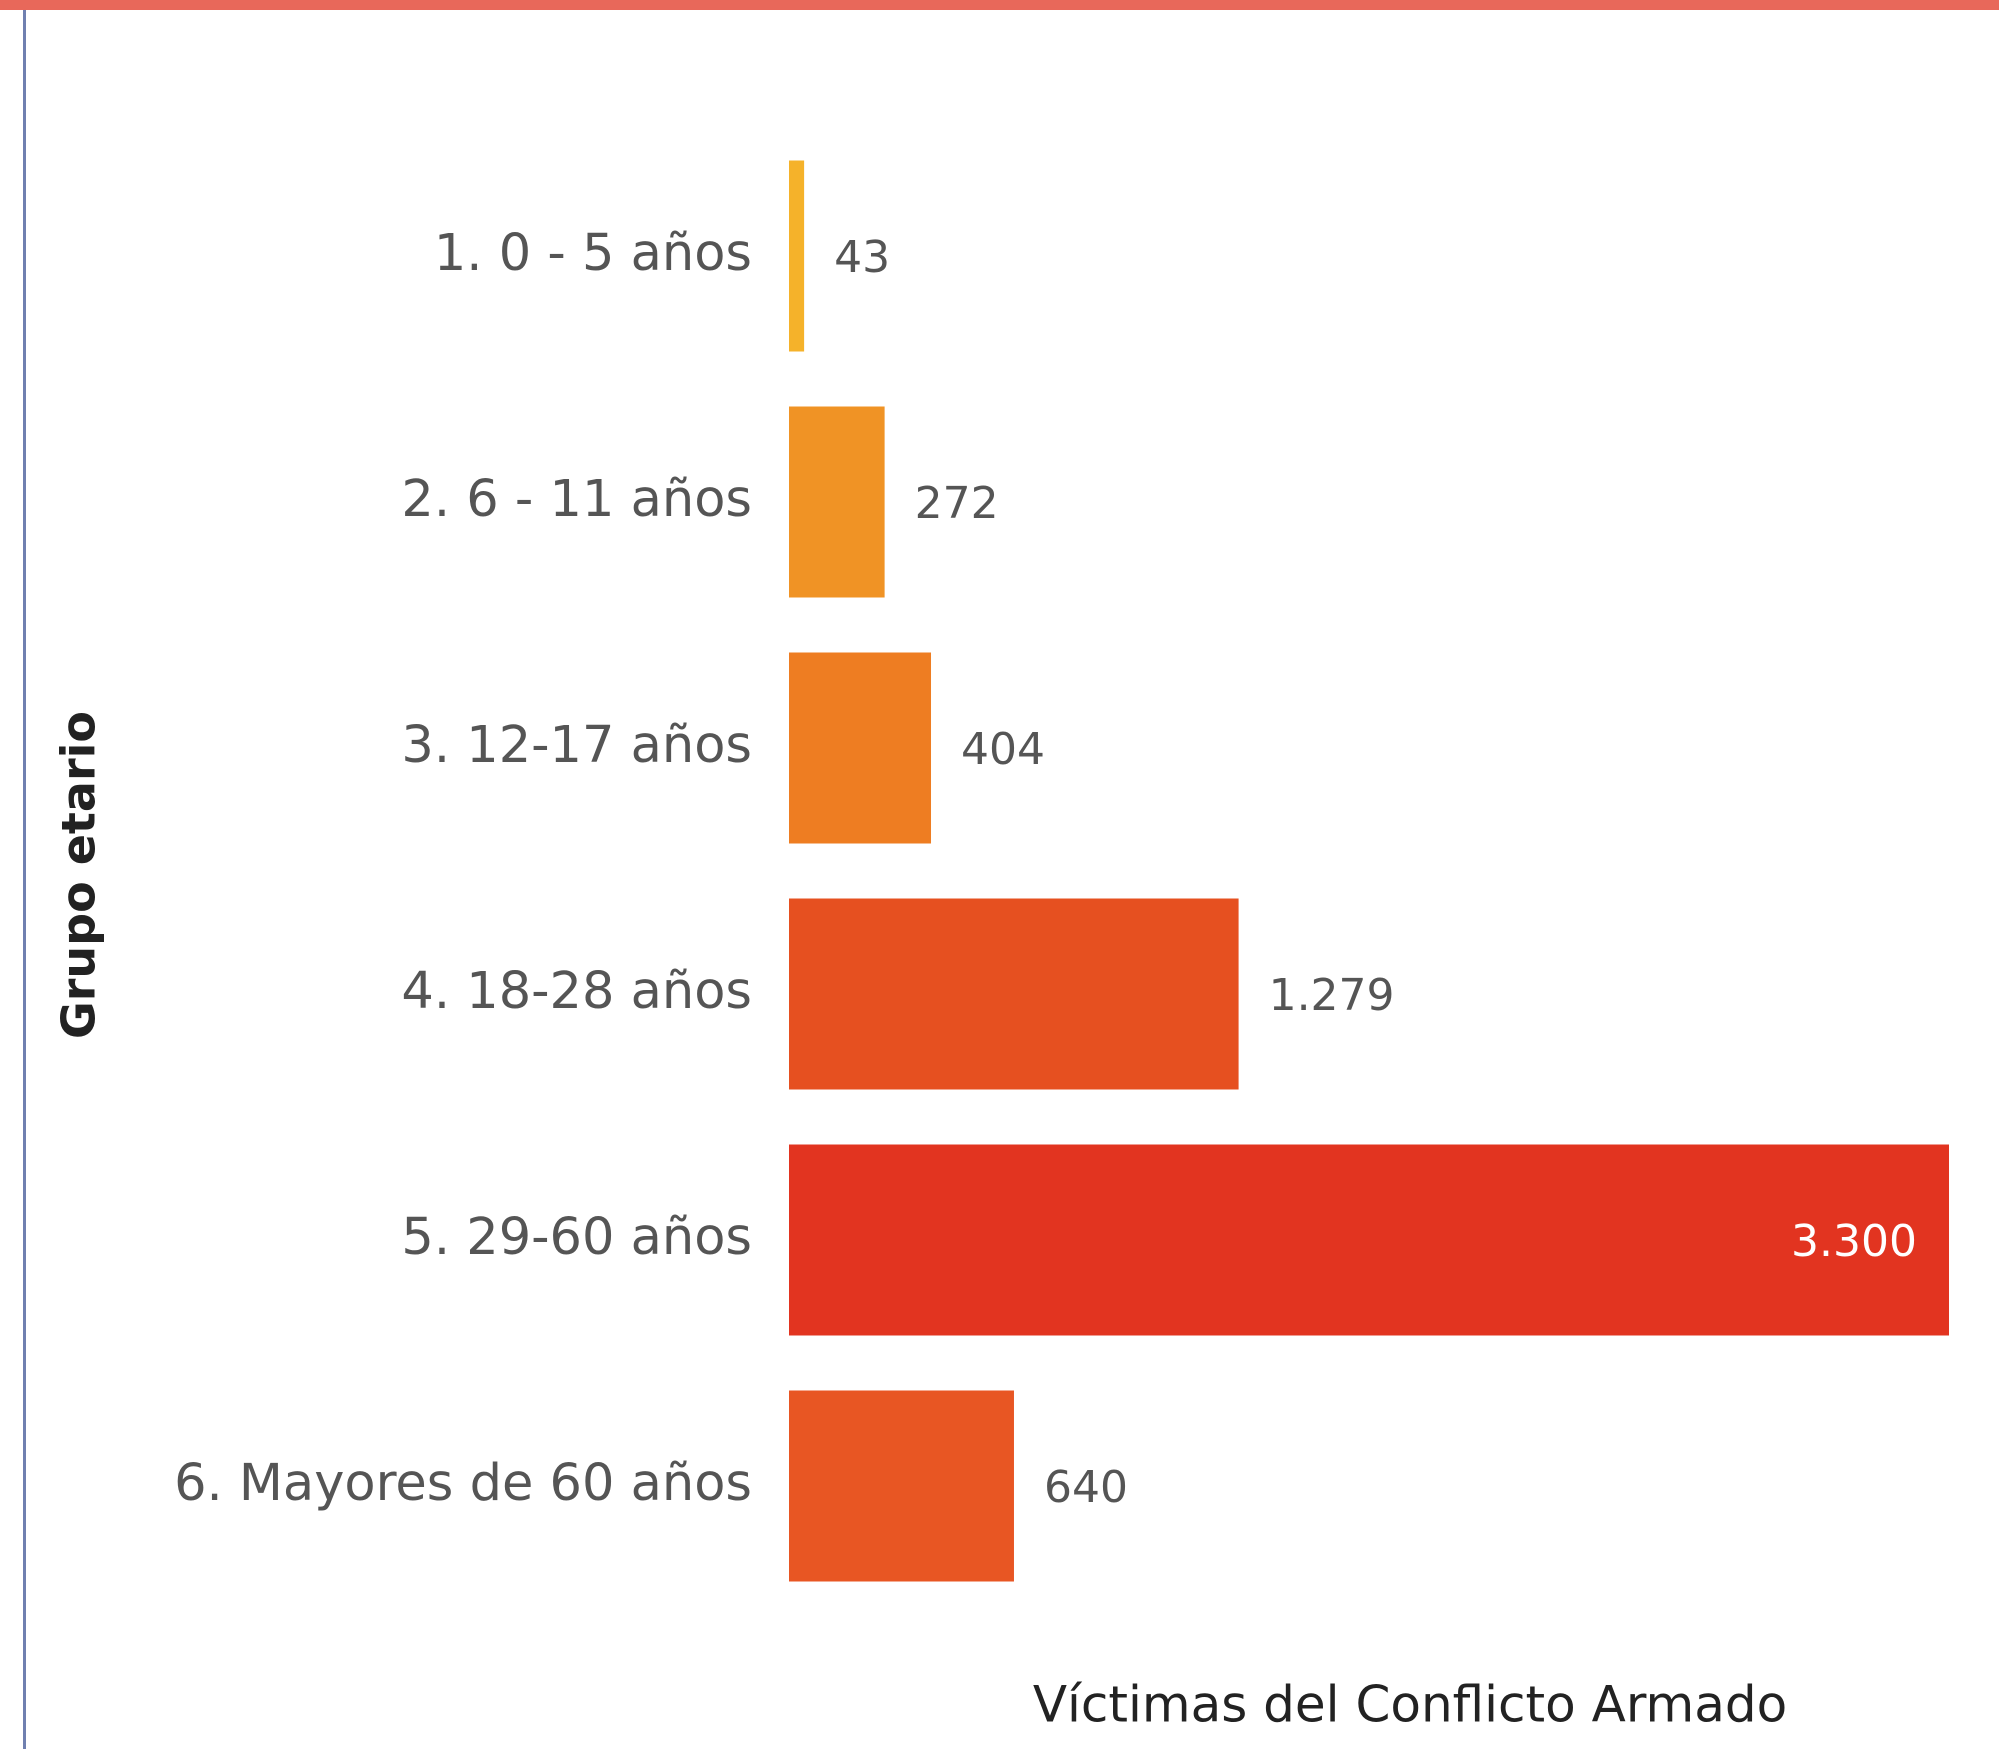  Describe the element at coordinates (576, 1237) in the screenshot. I see `y-tick-label: 5. 29-60 años` at that location.